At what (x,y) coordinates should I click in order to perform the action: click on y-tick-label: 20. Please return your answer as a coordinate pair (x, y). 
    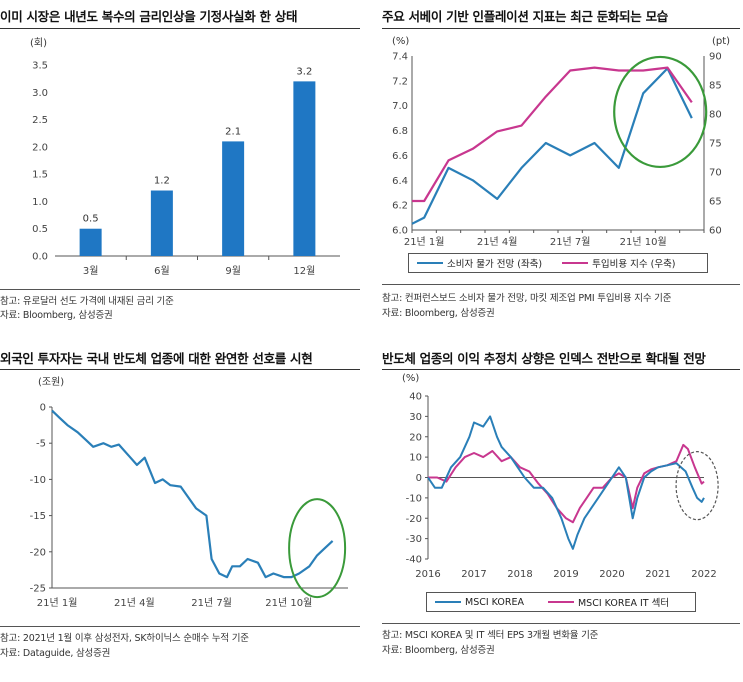
    Looking at the image, I should click on (415, 437).